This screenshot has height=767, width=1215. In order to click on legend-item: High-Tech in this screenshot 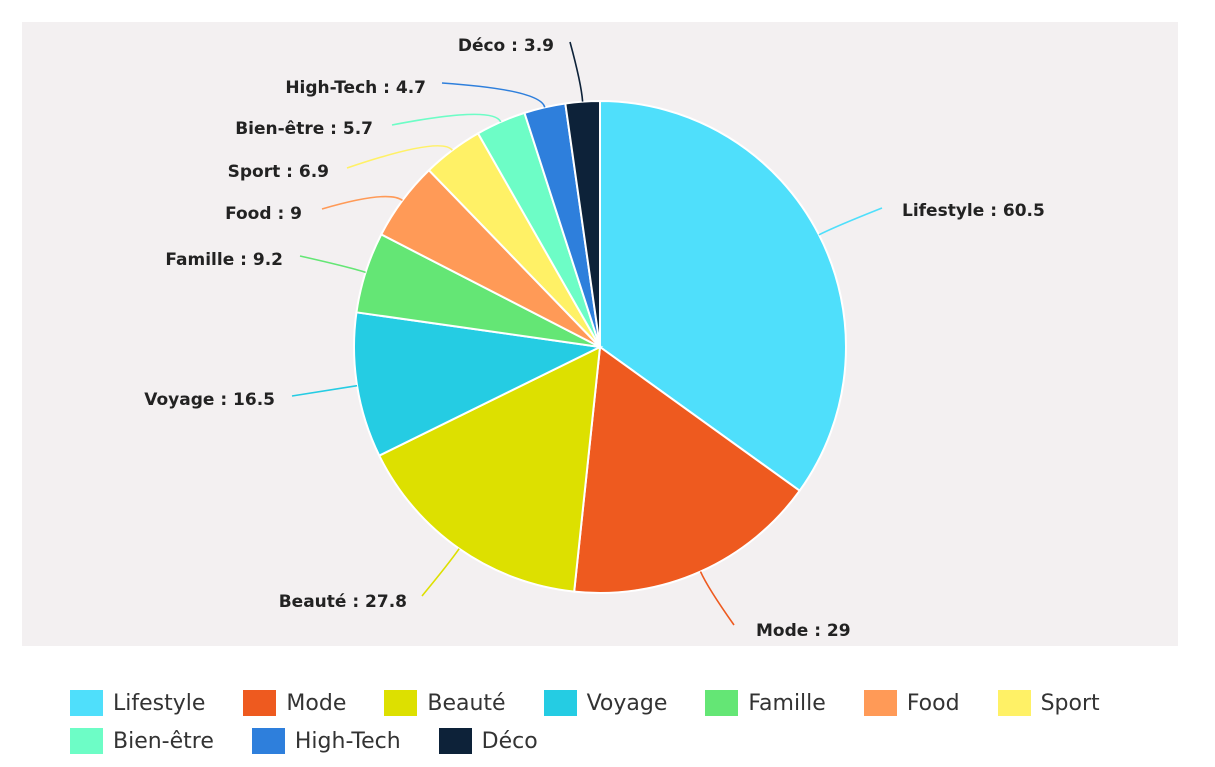, I will do `click(326, 741)`.